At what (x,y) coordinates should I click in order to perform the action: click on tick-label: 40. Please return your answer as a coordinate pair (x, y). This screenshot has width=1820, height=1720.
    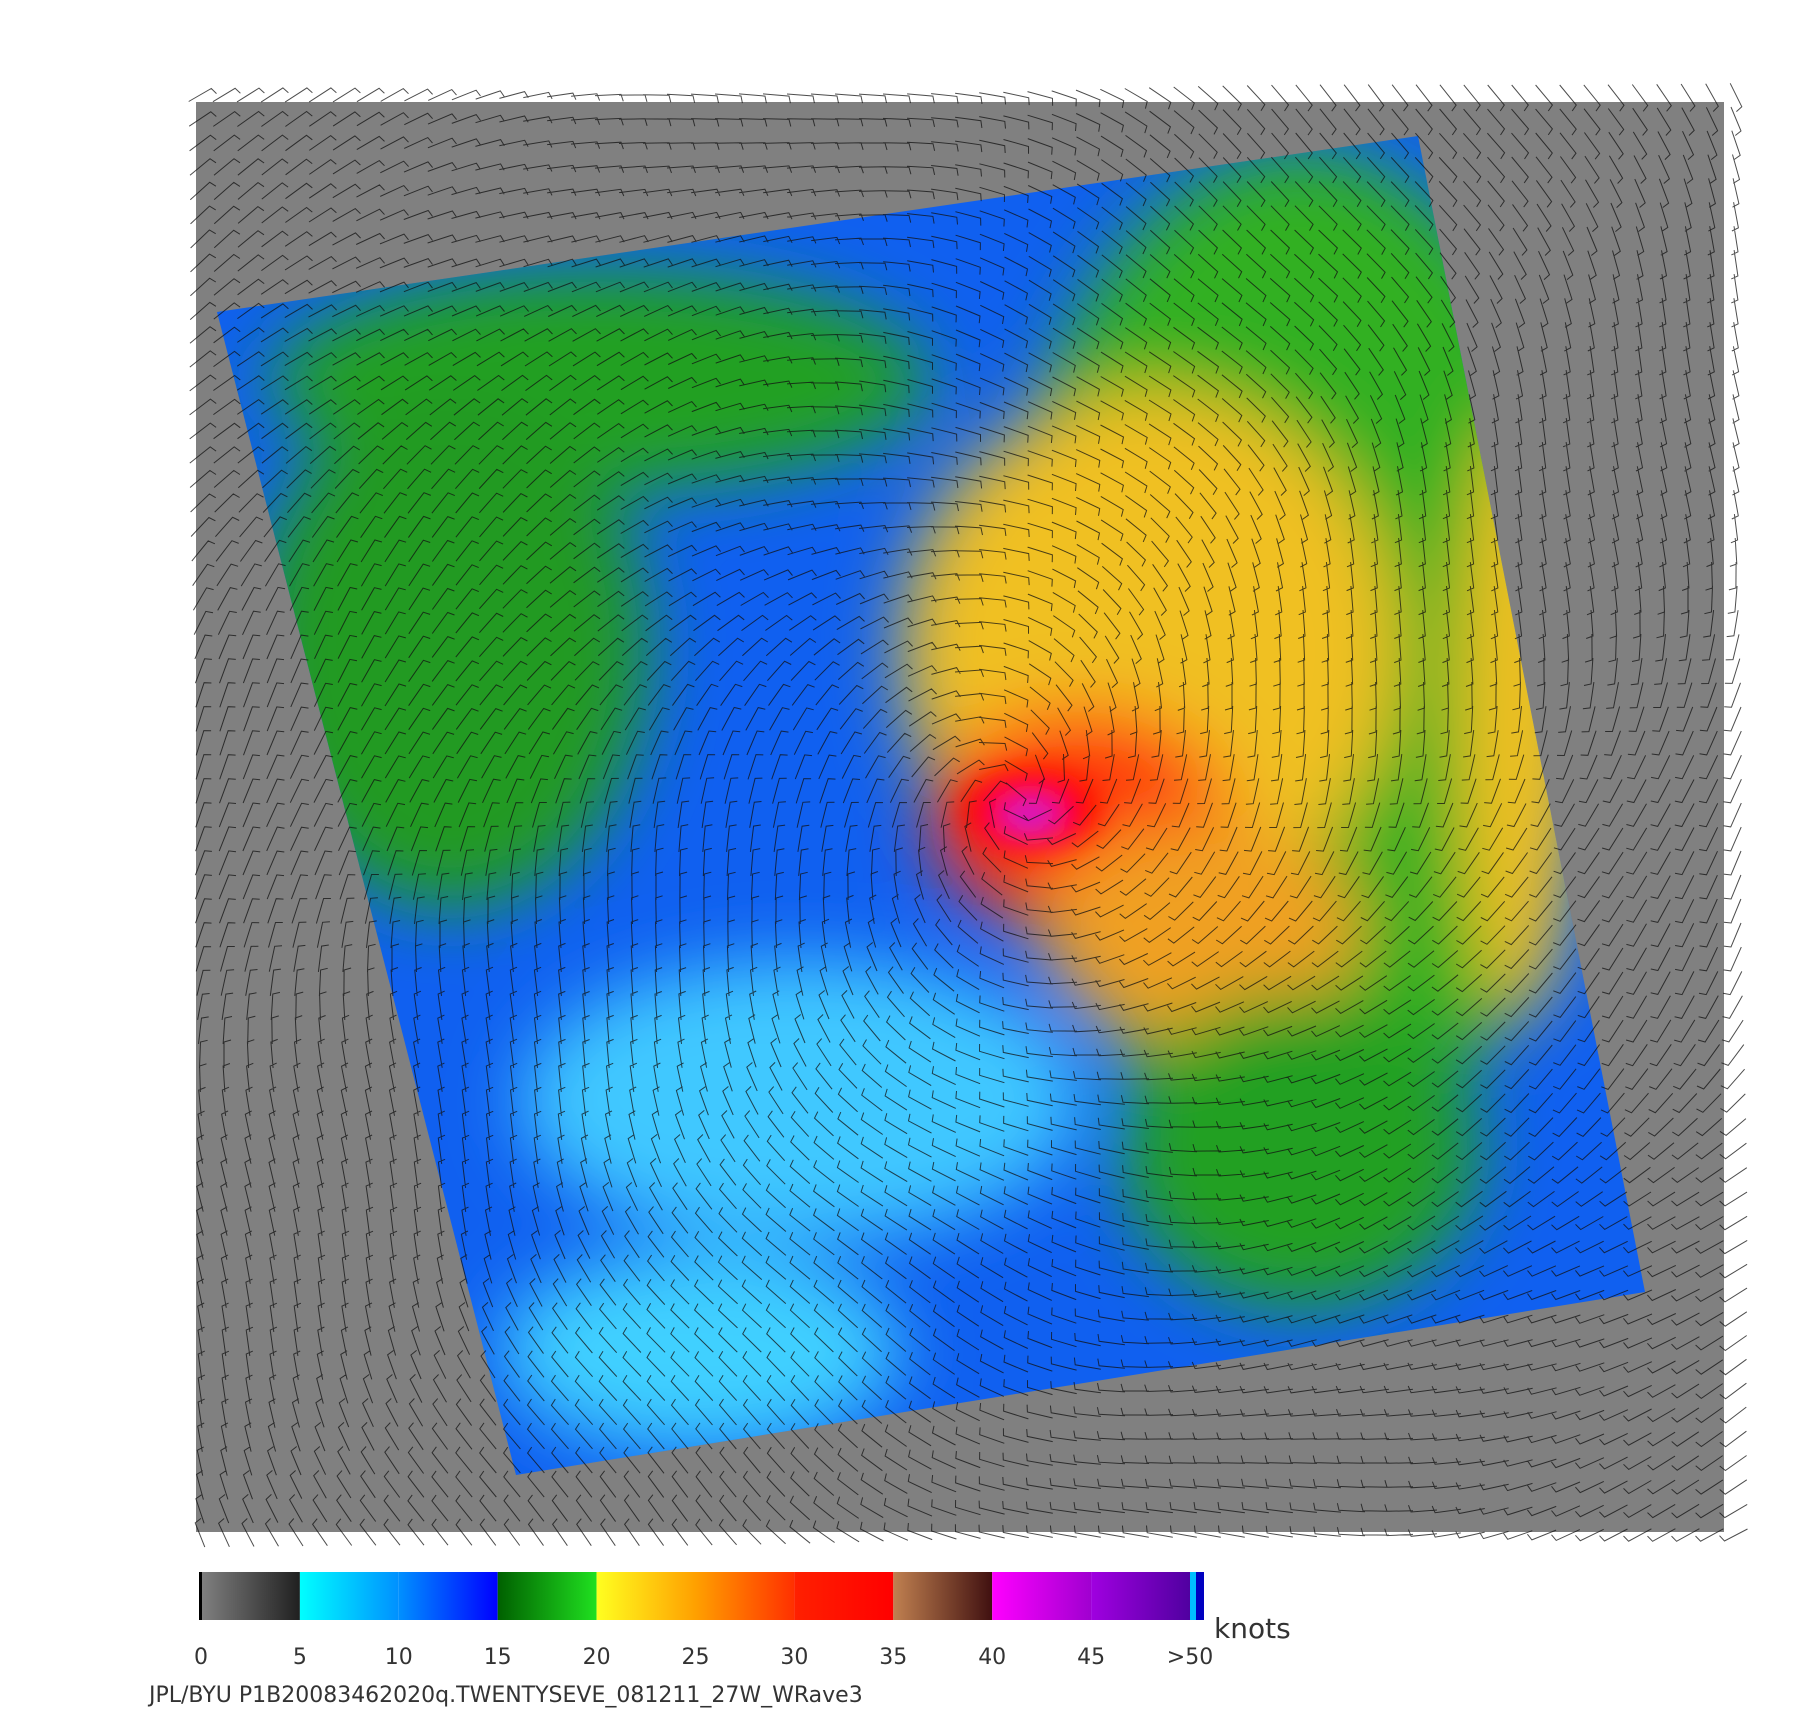
    Looking at the image, I should click on (992, 1657).